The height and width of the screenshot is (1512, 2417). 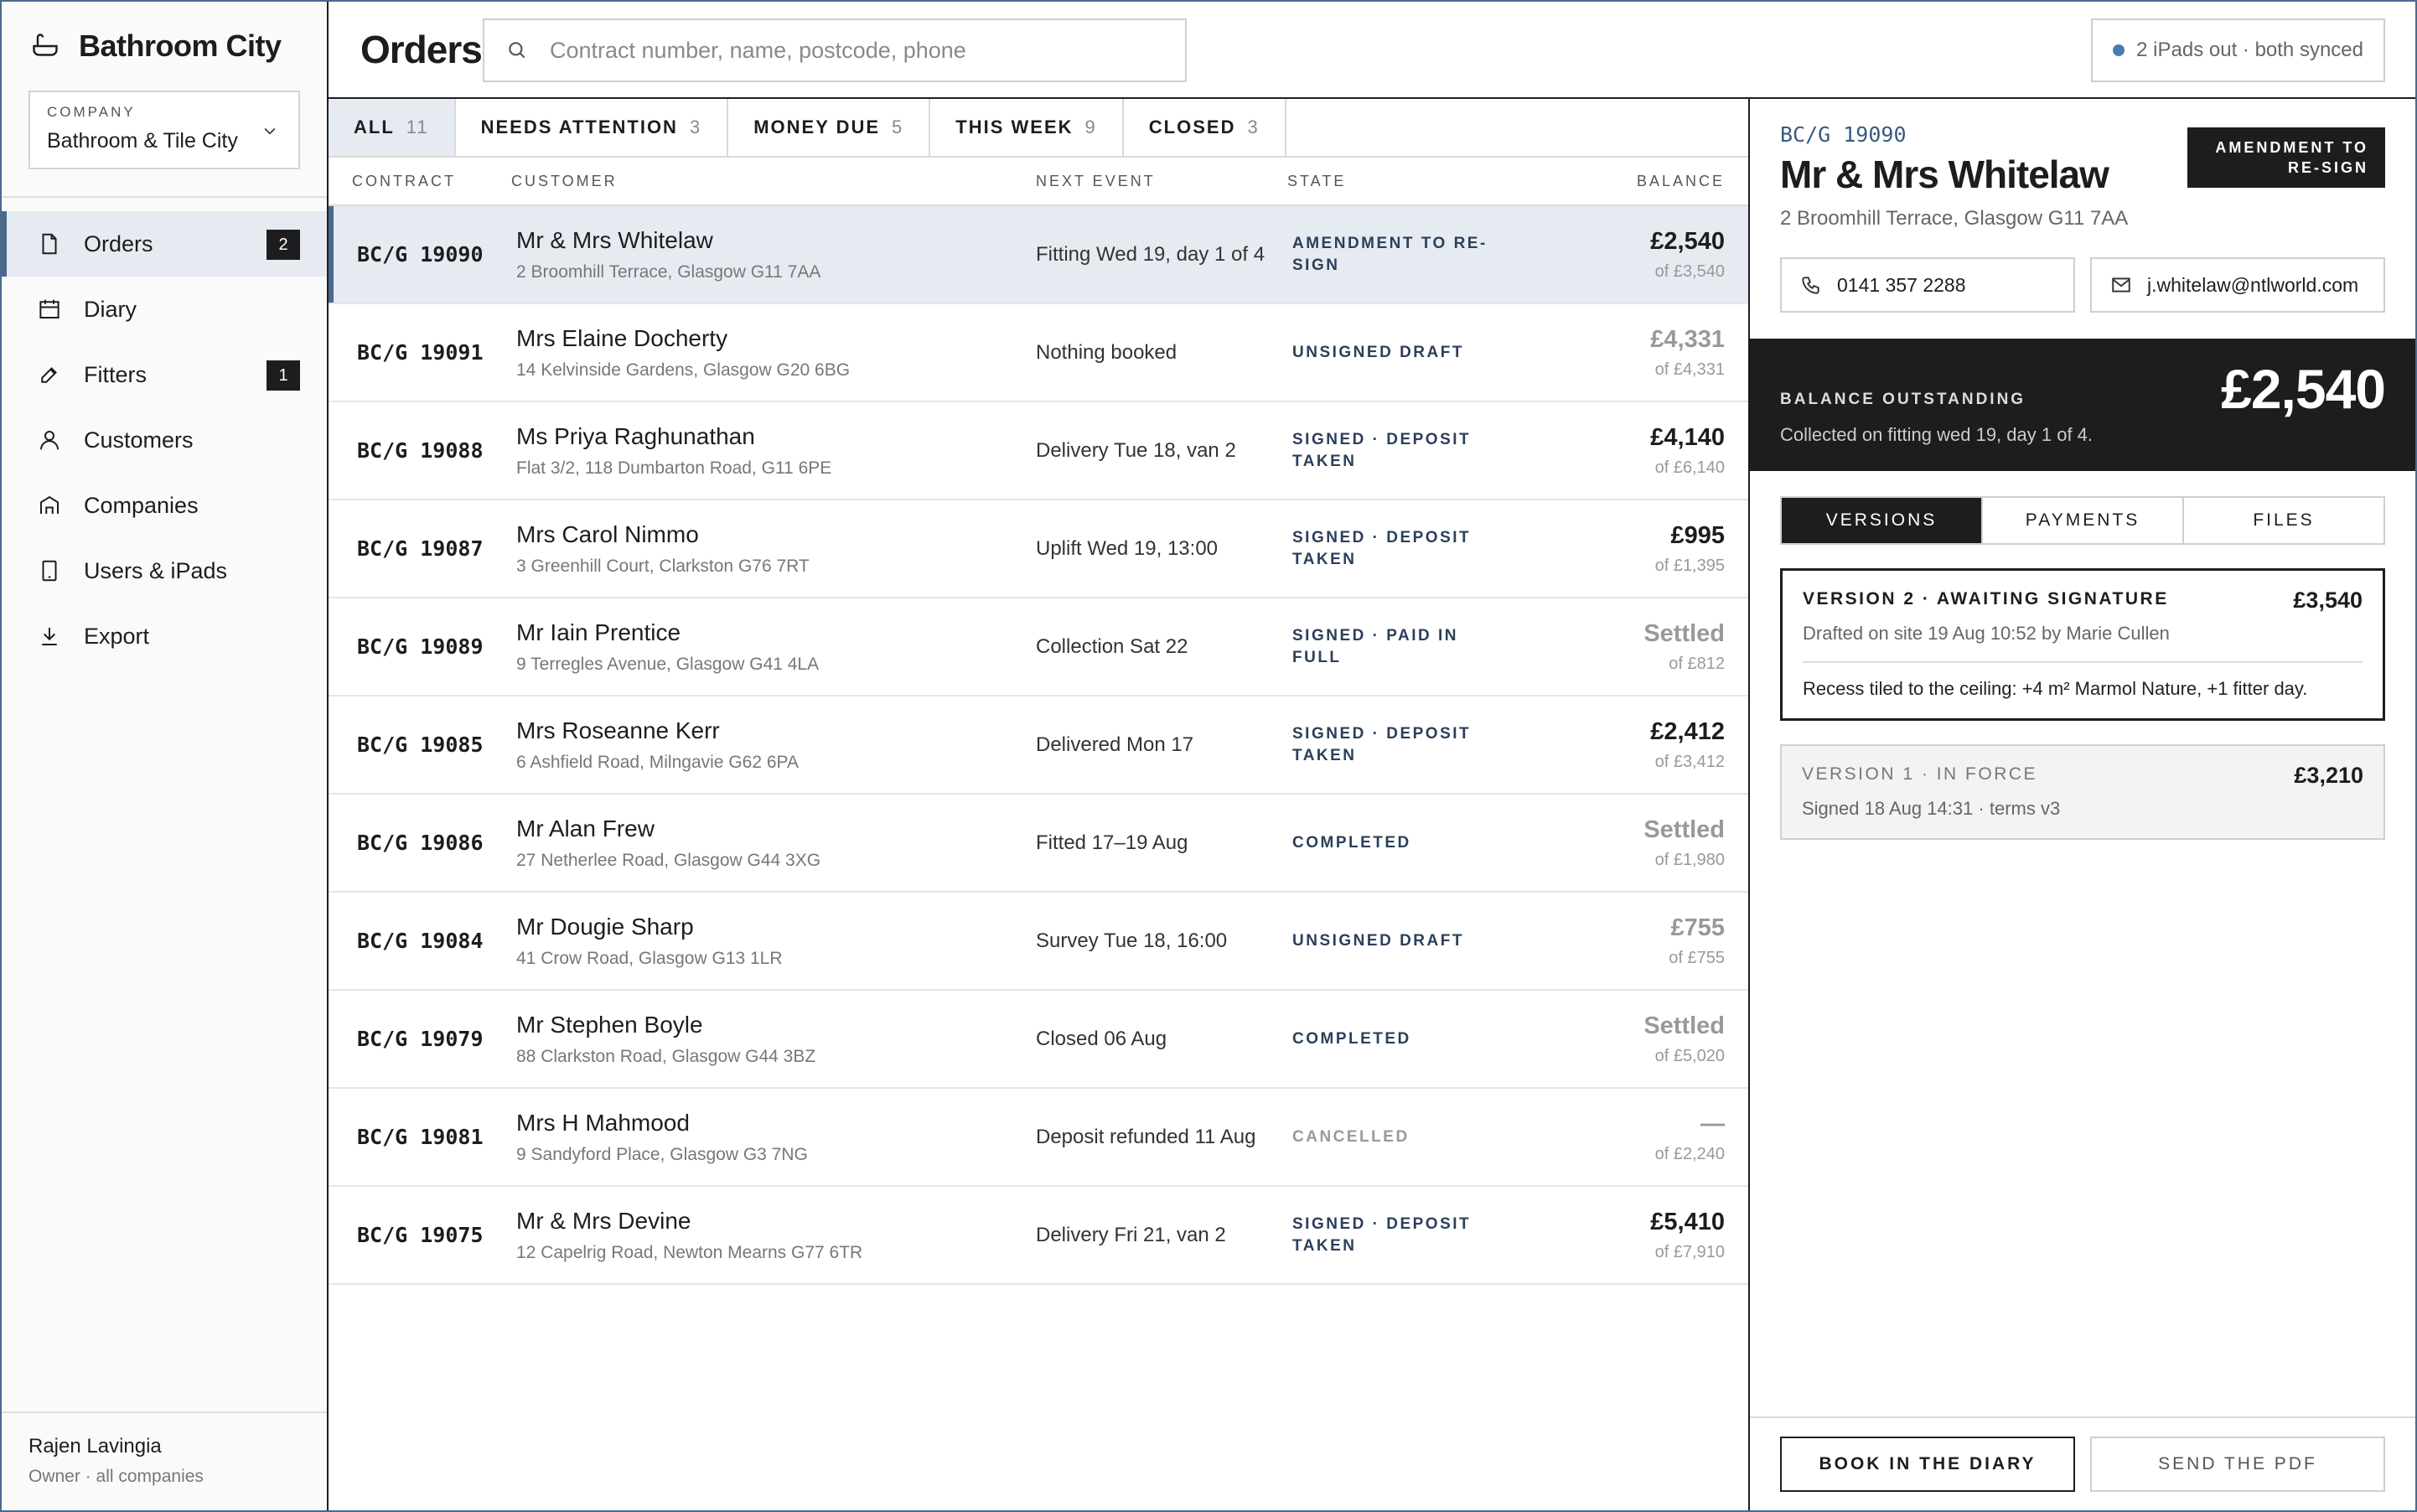 What do you see at coordinates (420, 646) in the screenshot?
I see `contract-number: BC/G 19089` at bounding box center [420, 646].